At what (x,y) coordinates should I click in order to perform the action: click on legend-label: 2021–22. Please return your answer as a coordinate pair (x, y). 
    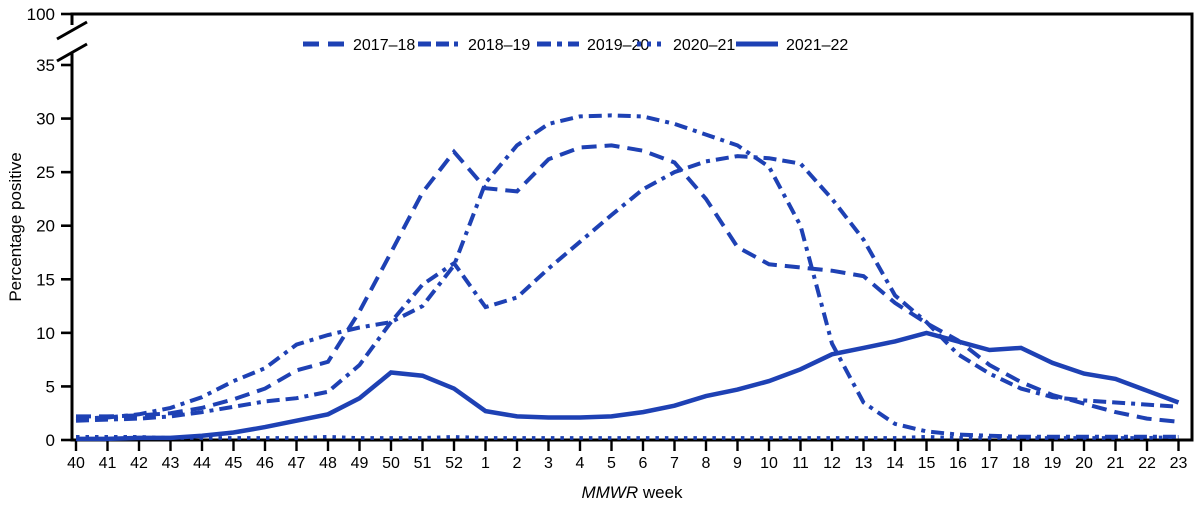
    Looking at the image, I should click on (817, 45).